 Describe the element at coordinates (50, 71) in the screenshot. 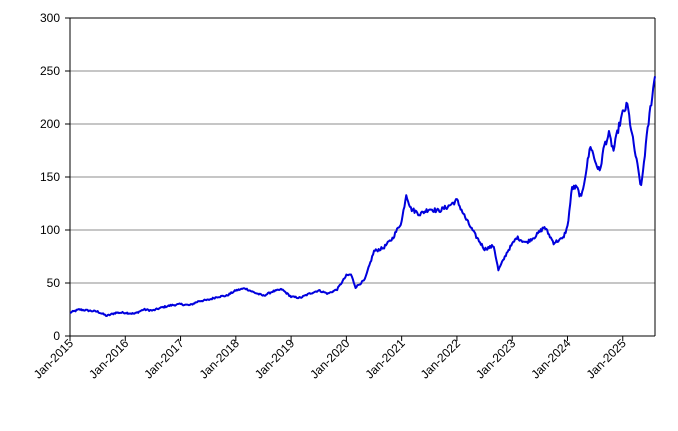

I see `y-tick-label: 250` at that location.